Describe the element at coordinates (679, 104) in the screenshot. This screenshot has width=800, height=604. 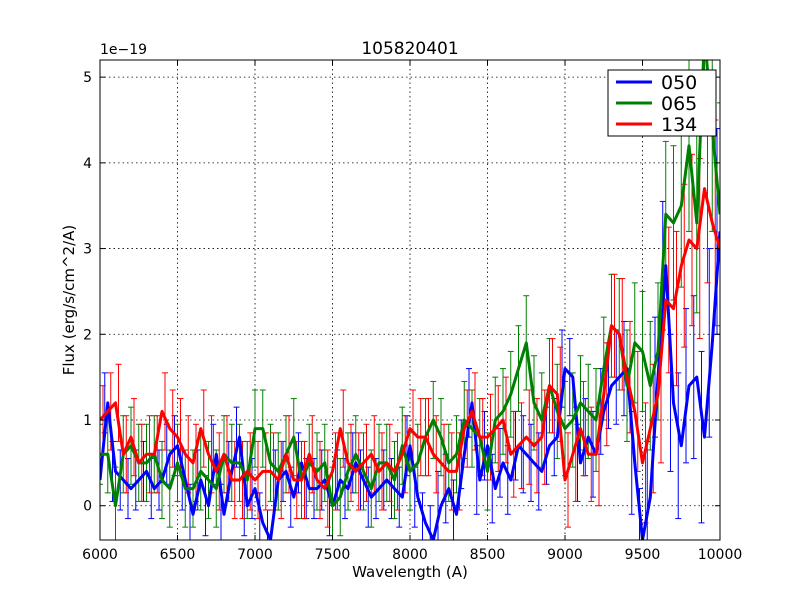
I see `legend-label-065: 065` at that location.